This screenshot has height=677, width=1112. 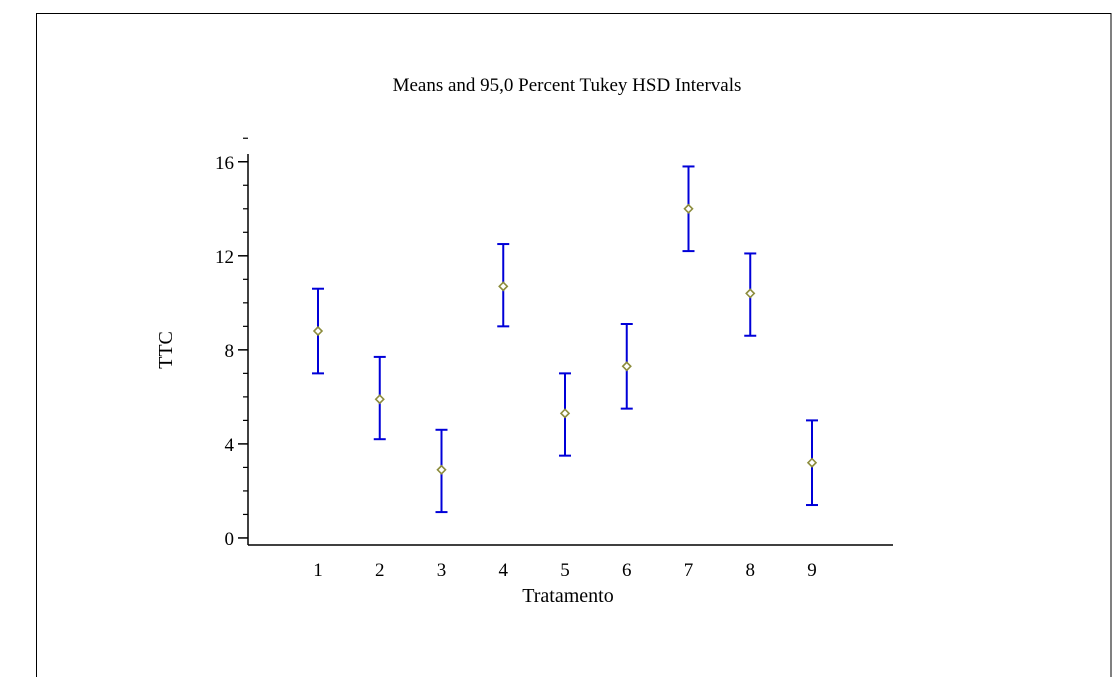 What do you see at coordinates (812, 570) in the screenshot?
I see `x-tick-label: 9` at bounding box center [812, 570].